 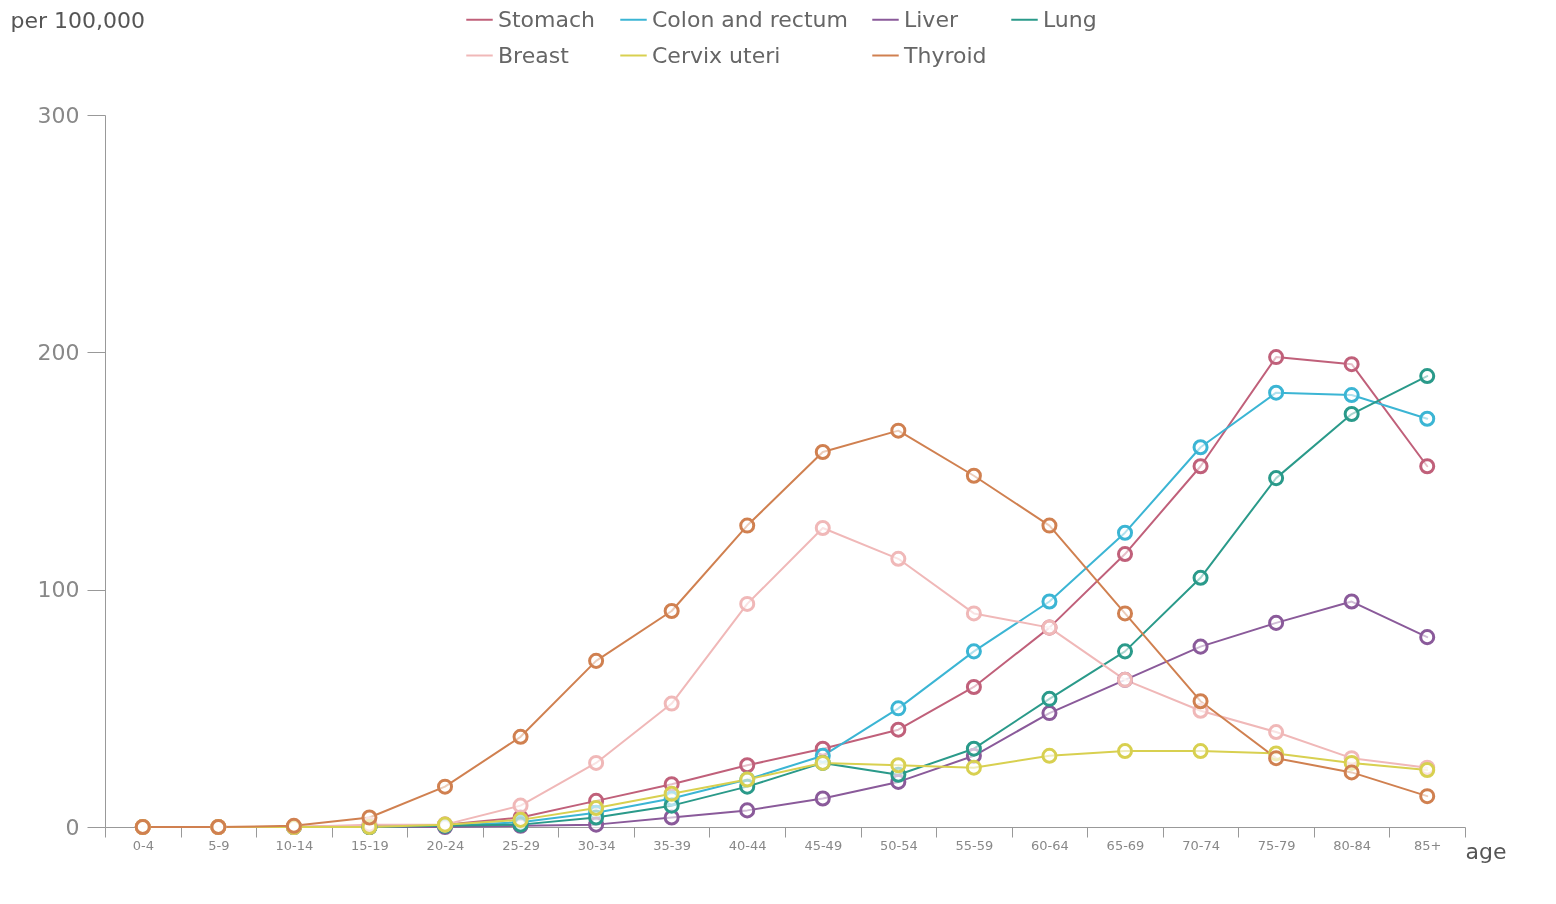 I want to click on x-tick-label: 65-69, so click(x=1125, y=845).